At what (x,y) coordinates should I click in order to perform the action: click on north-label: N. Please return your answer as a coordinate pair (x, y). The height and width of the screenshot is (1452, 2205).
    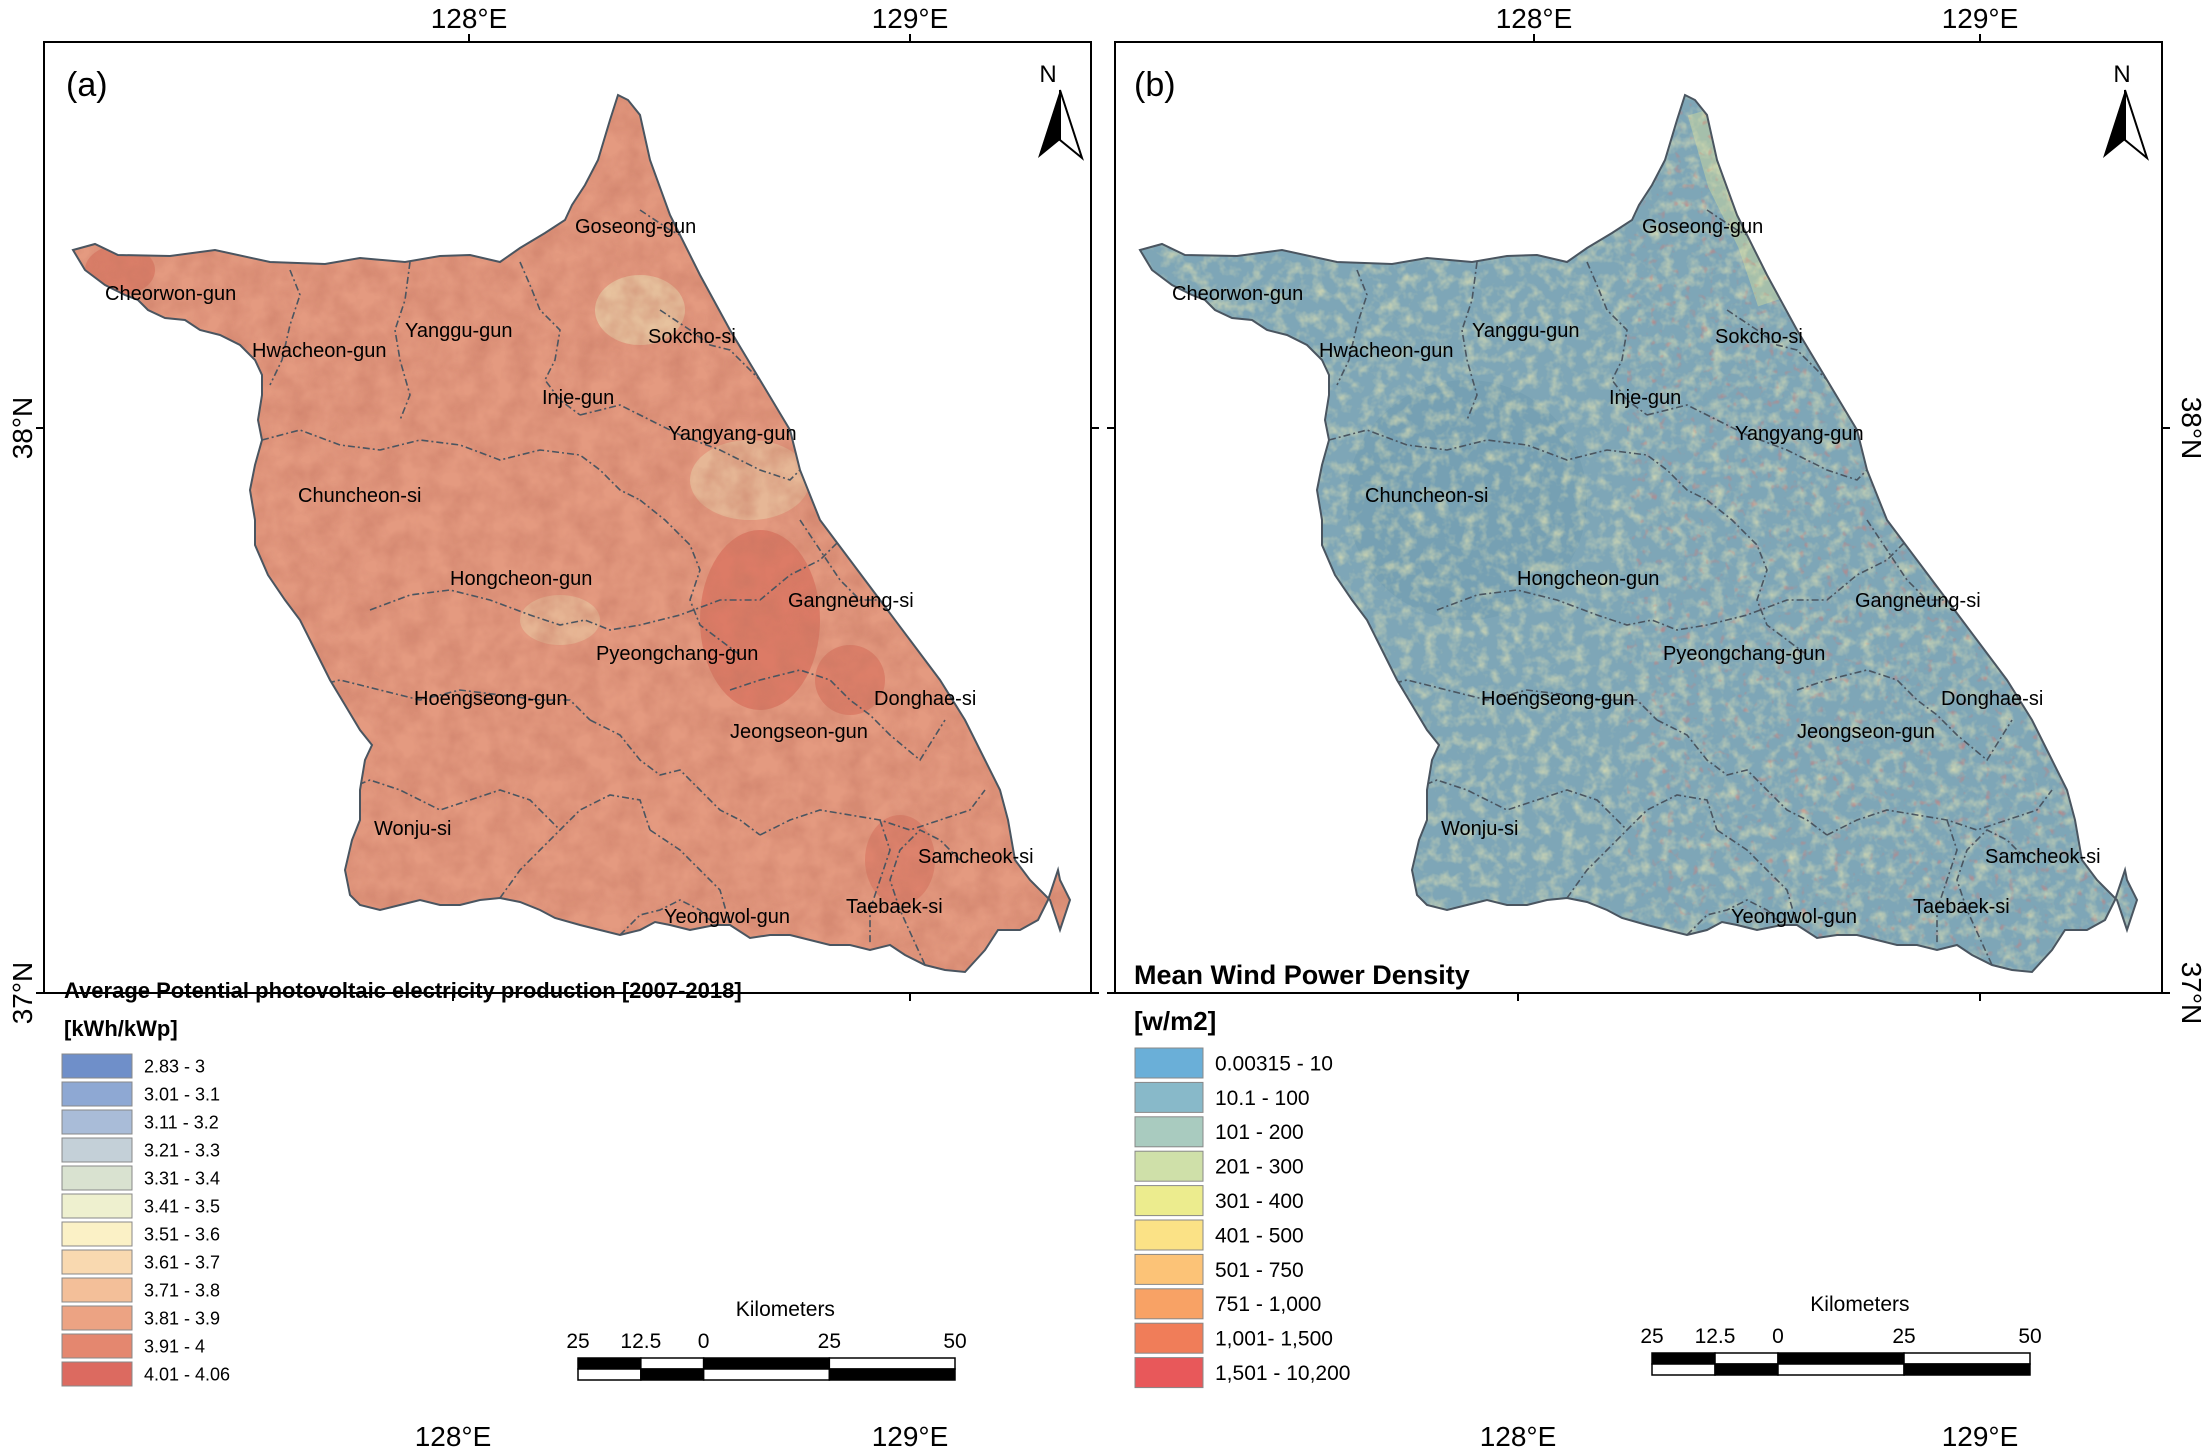
    Looking at the image, I should click on (1047, 74).